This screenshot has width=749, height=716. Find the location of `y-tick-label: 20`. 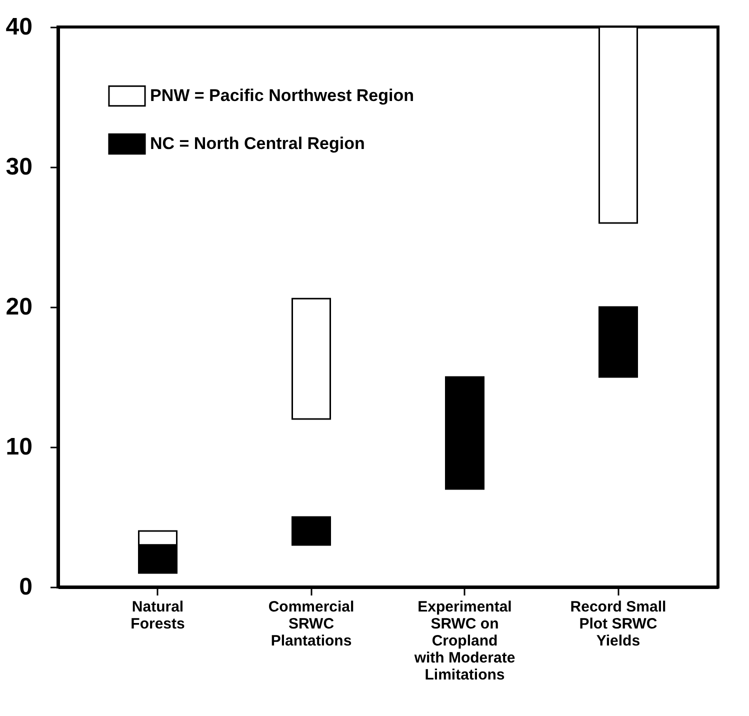

y-tick-label: 20 is located at coordinates (19, 307).